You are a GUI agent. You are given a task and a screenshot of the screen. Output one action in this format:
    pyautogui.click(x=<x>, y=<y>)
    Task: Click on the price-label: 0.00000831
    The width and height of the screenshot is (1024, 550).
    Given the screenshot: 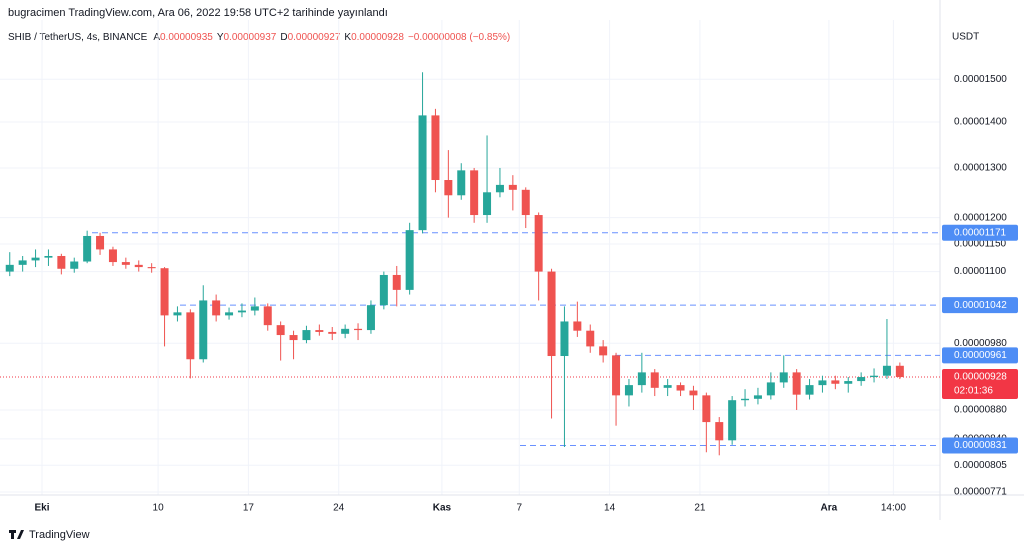 What is the action you would take?
    pyautogui.click(x=980, y=445)
    